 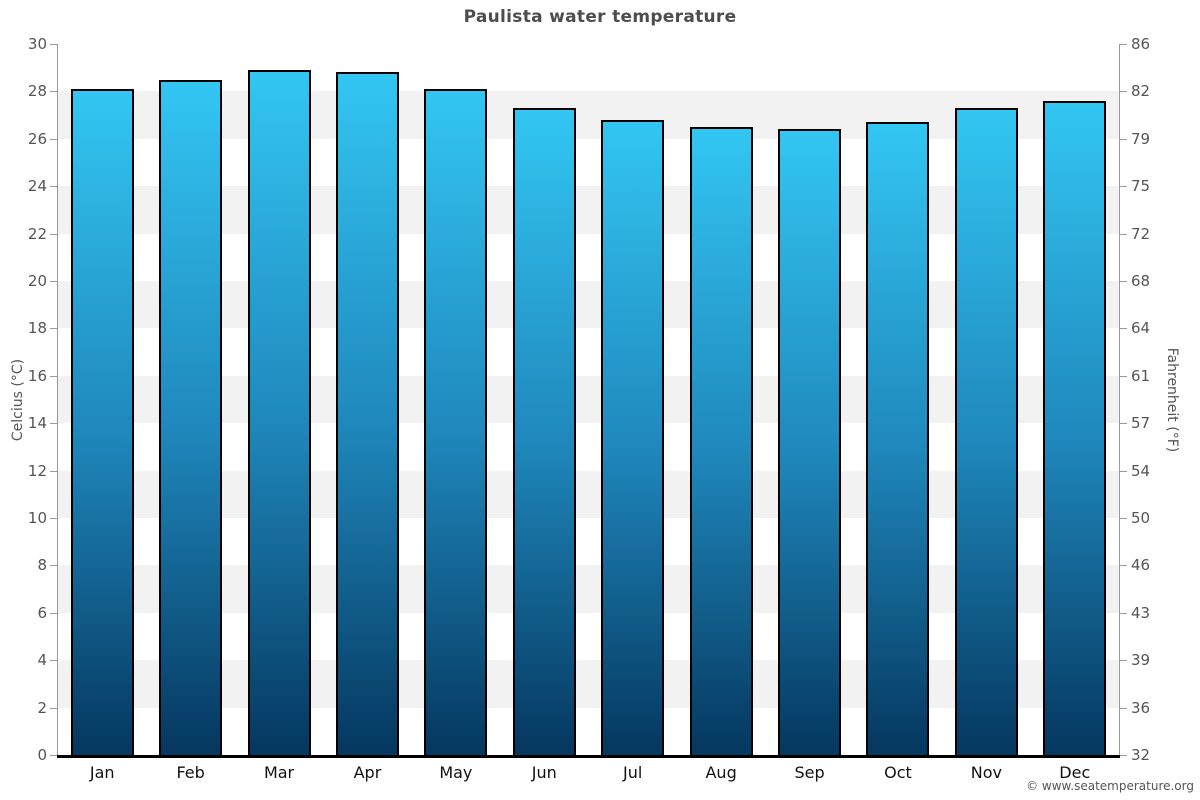 I want to click on y-left-tick-22: 22, so click(x=37, y=233).